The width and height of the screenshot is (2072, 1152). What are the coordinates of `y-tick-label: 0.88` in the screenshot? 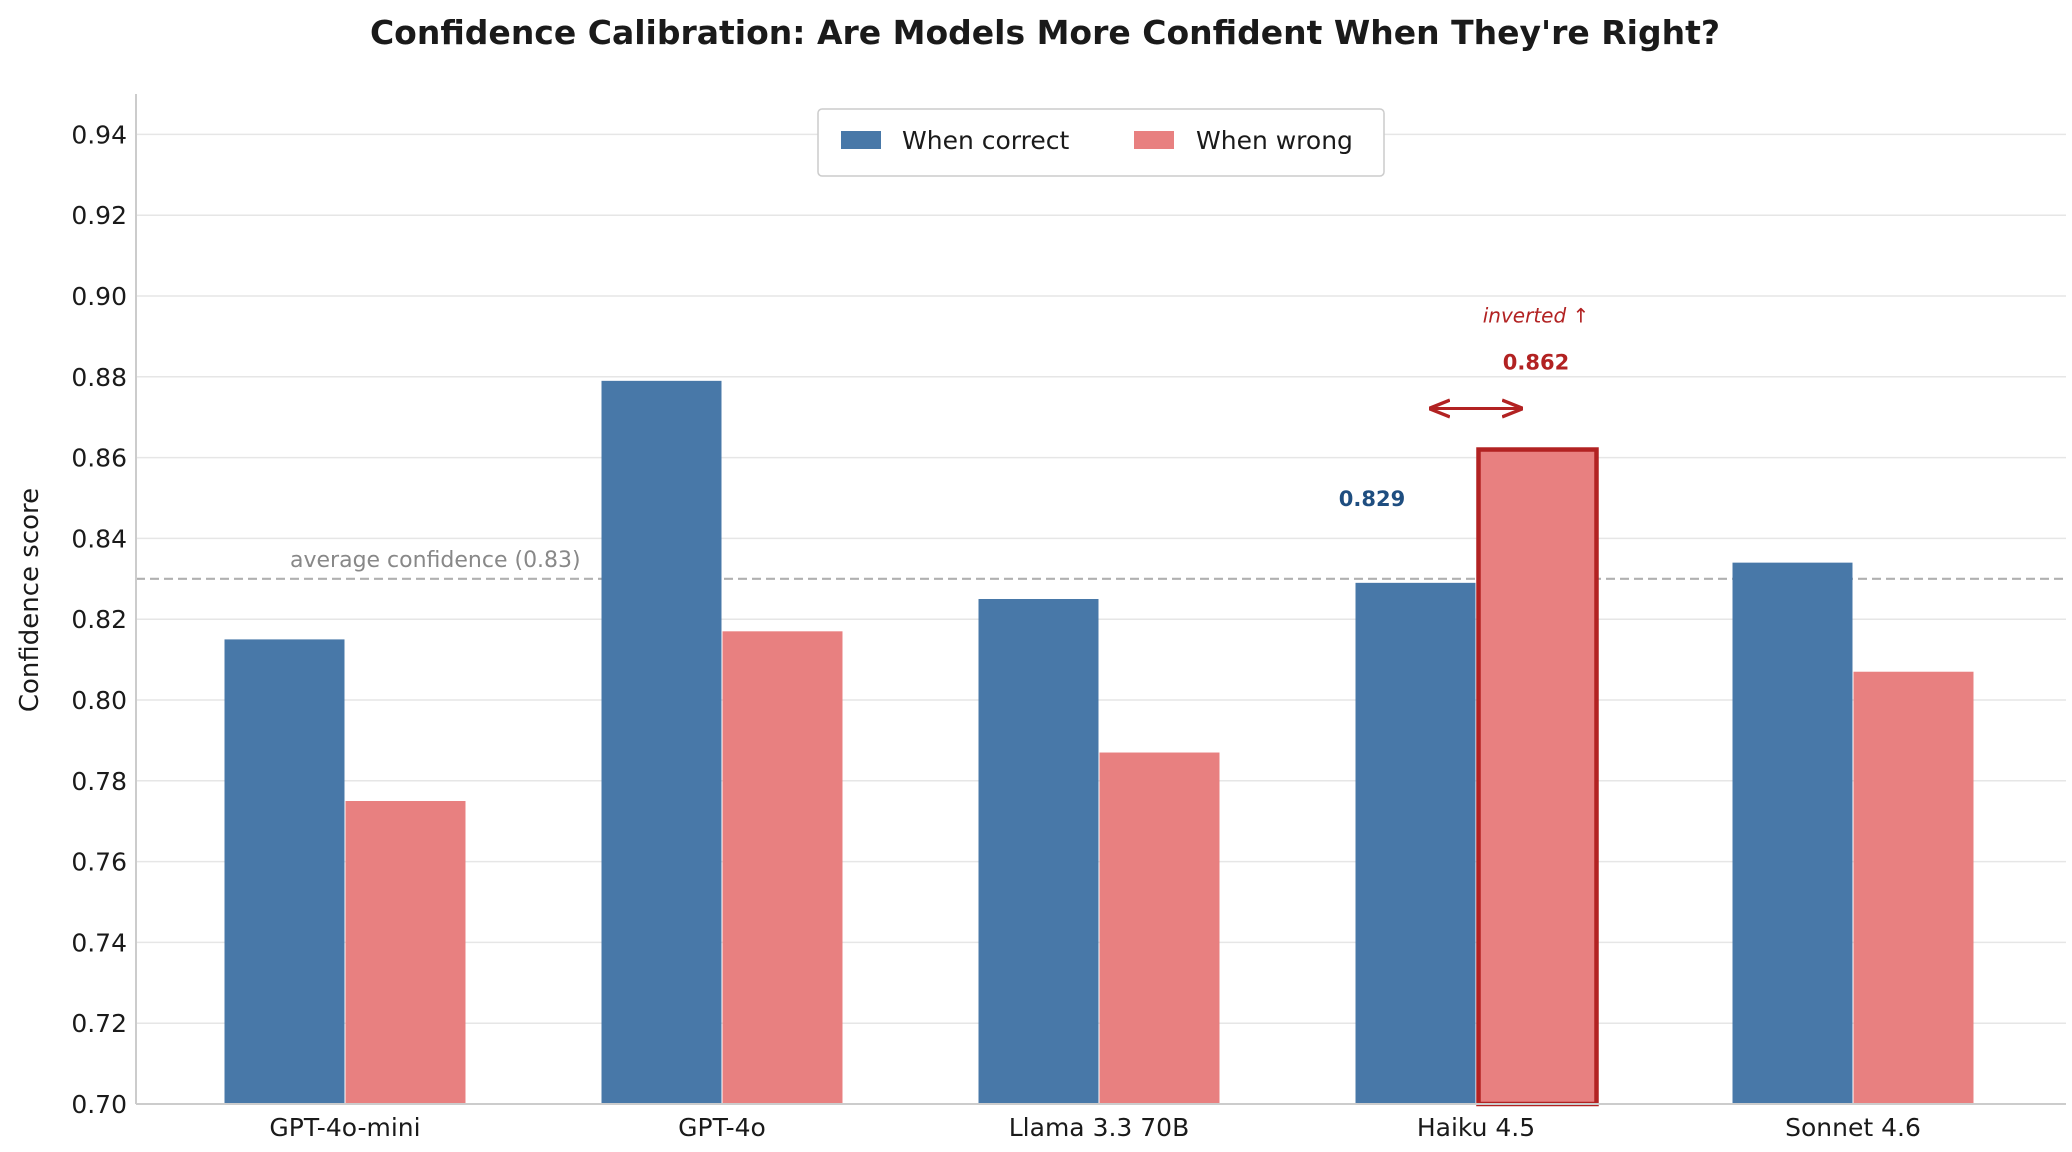 It's located at (99, 377).